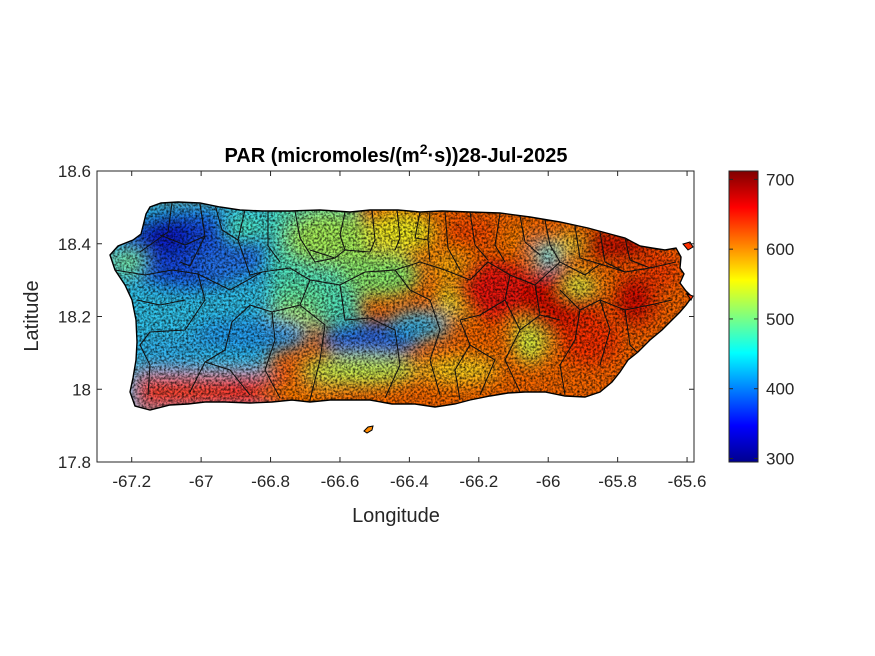  What do you see at coordinates (201, 481) in the screenshot?
I see `x-tick-label: -67` at bounding box center [201, 481].